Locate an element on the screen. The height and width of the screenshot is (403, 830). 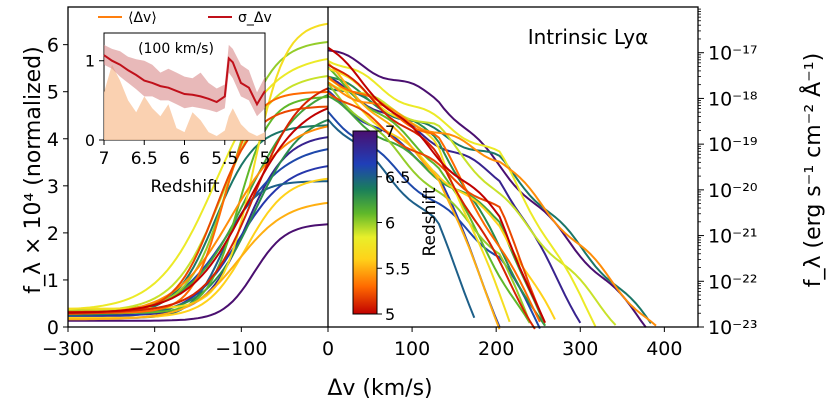
colorbar-gradient is located at coordinates (365, 222).